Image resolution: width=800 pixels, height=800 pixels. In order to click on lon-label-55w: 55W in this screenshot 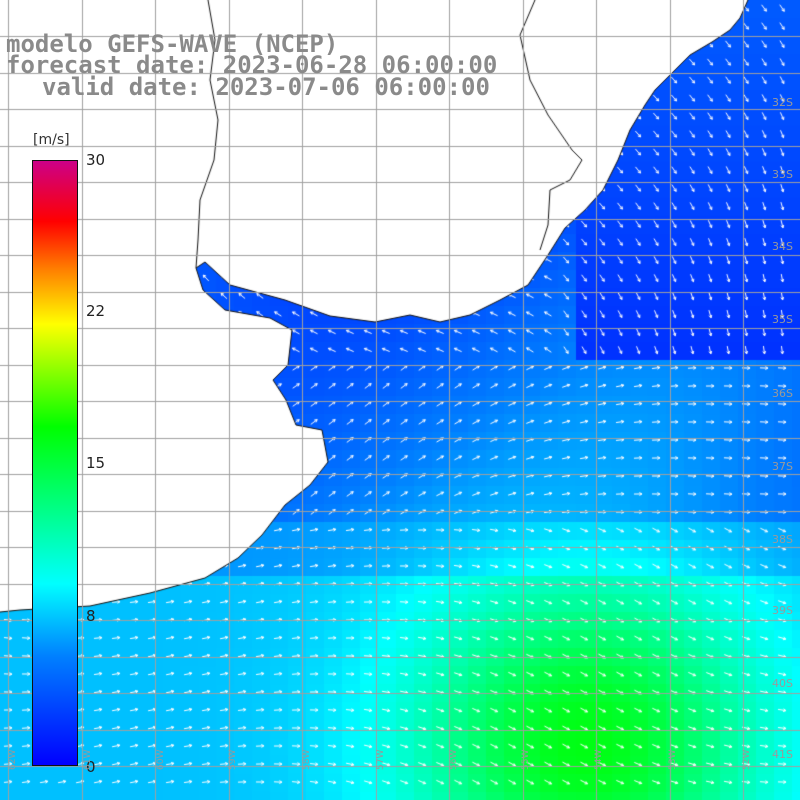, I will do `click(526, 759)`.